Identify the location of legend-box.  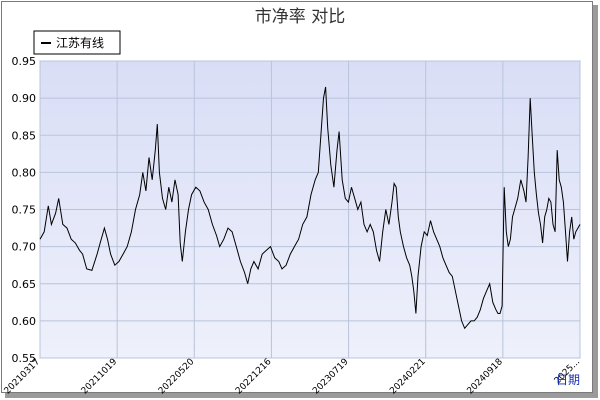
(77, 42).